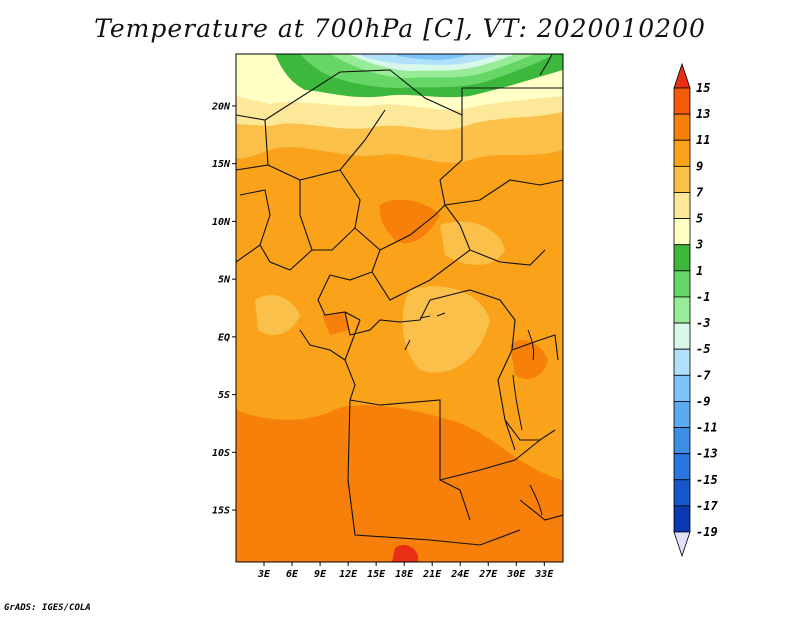 This screenshot has width=800, height=618. Describe the element at coordinates (699, 271) in the screenshot. I see `colorbar-label: 1` at that location.